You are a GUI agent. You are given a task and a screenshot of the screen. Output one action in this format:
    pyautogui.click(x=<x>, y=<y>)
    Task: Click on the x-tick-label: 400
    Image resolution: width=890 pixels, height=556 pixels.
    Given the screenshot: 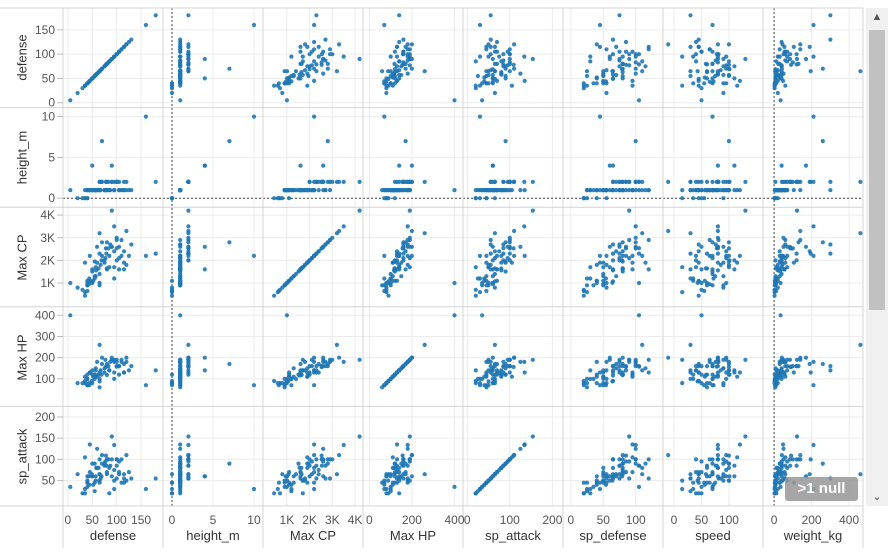 What is the action you would take?
    pyautogui.click(x=454, y=520)
    